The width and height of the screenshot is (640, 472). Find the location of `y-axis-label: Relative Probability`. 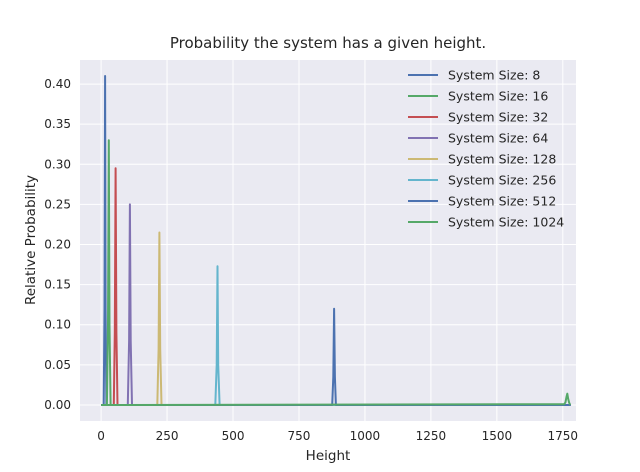

y-axis-label: Relative Probability is located at coordinates (31, 240).